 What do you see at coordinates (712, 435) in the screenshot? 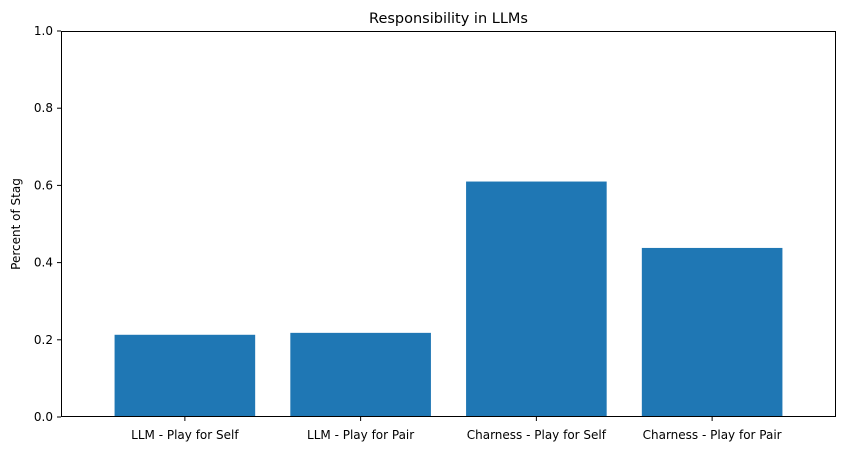
I see `x-tick-label: Charness - Play for Pair` at bounding box center [712, 435].